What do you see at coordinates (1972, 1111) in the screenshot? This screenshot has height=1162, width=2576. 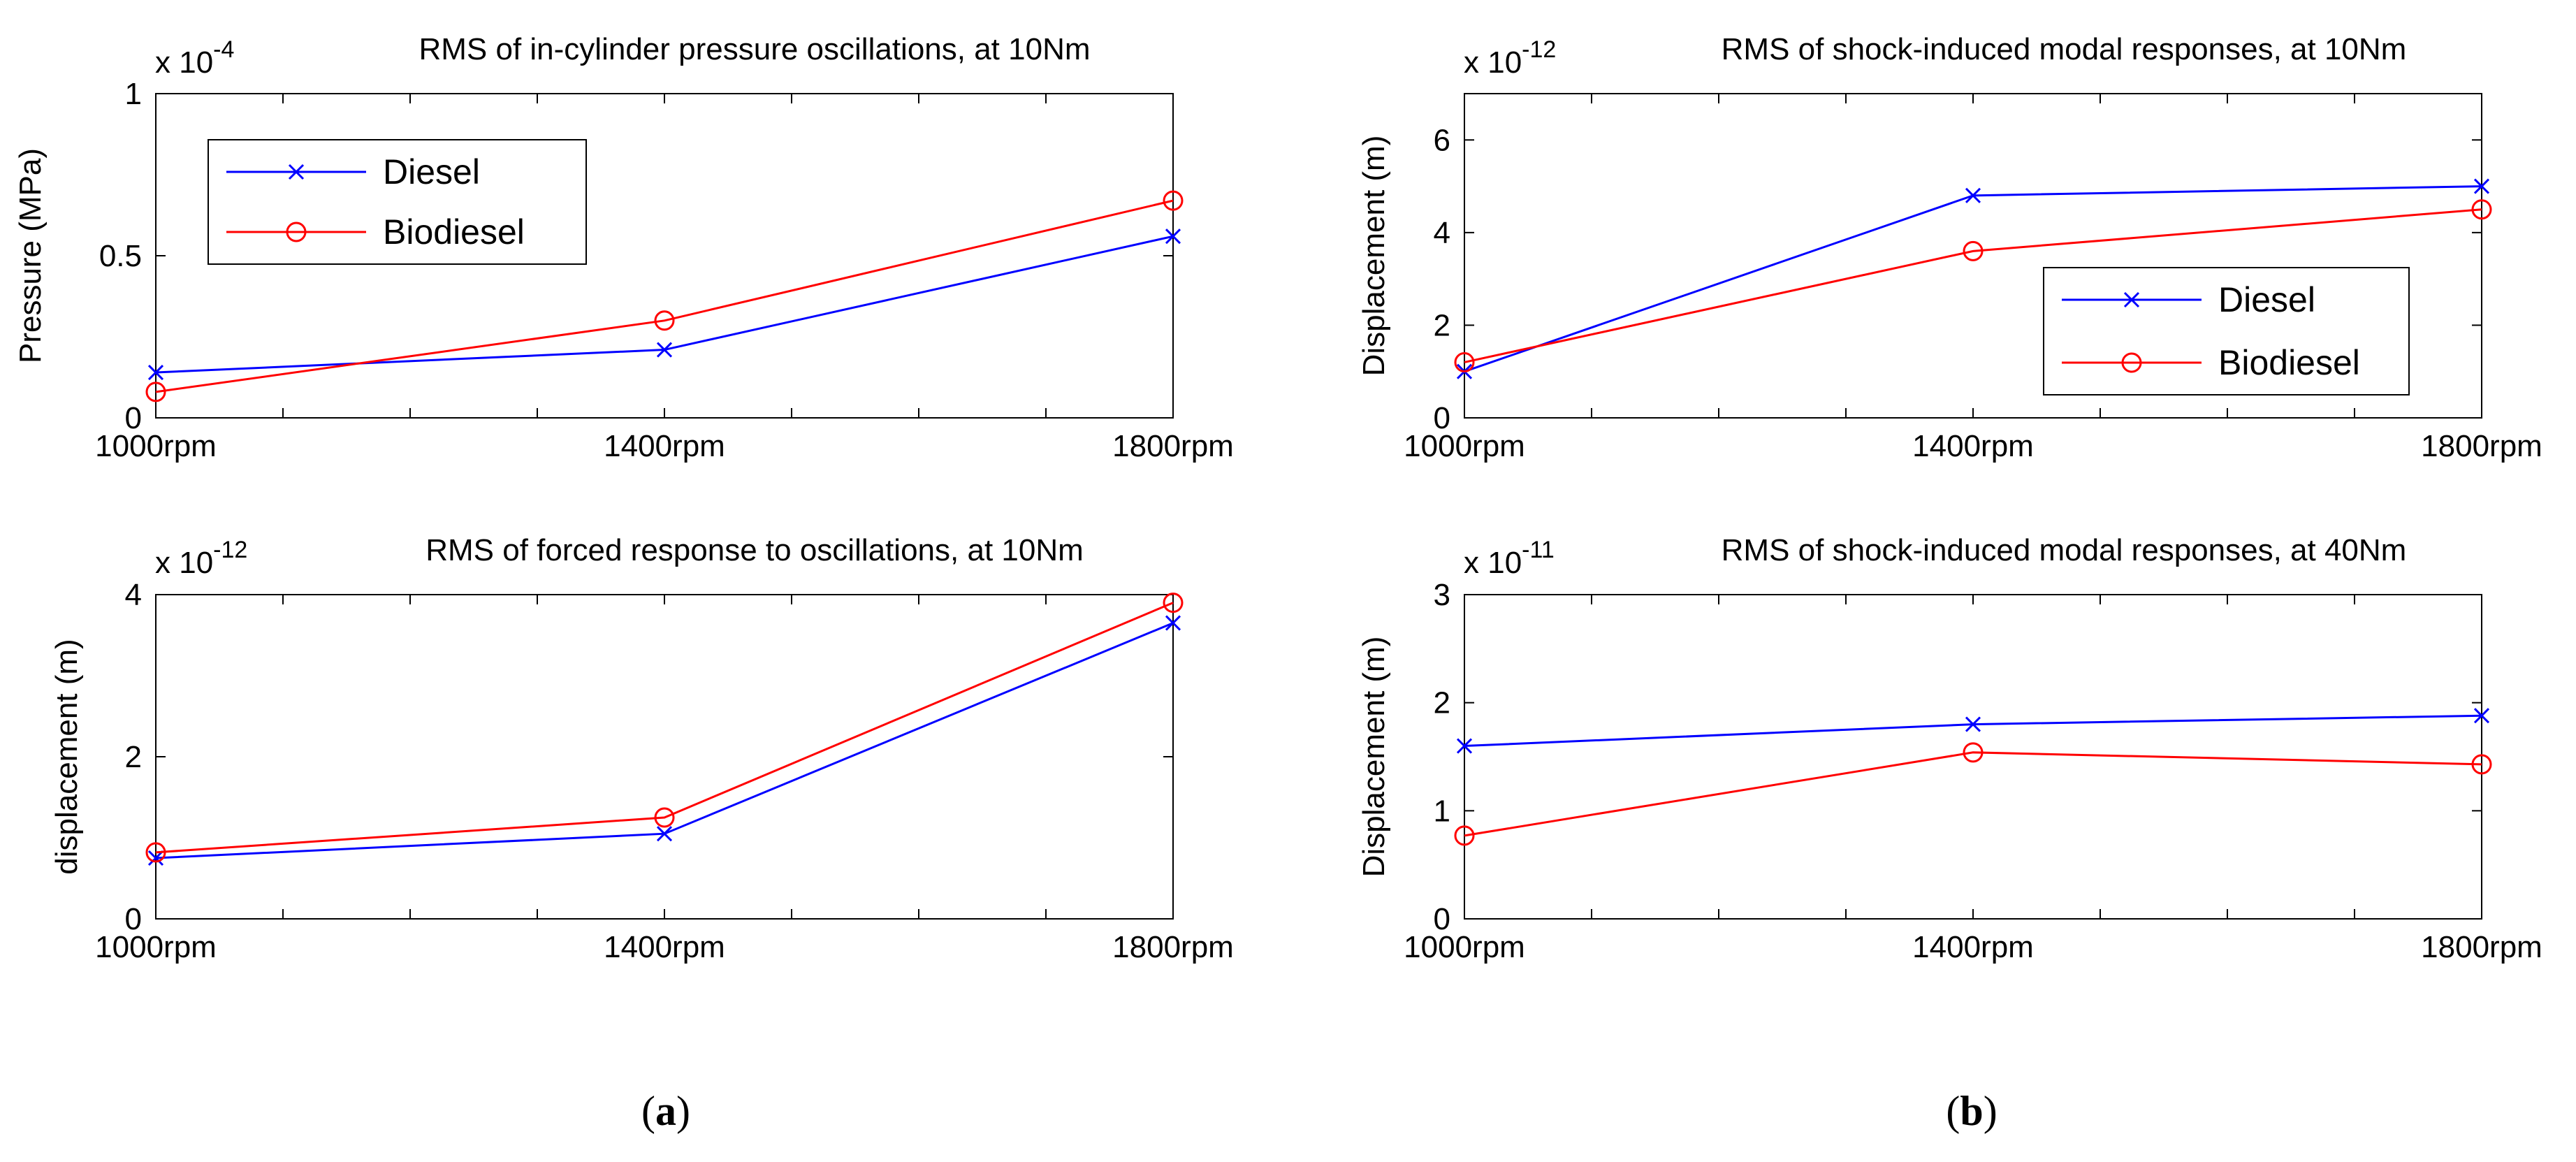 I see `caption-b: (b)` at bounding box center [1972, 1111].